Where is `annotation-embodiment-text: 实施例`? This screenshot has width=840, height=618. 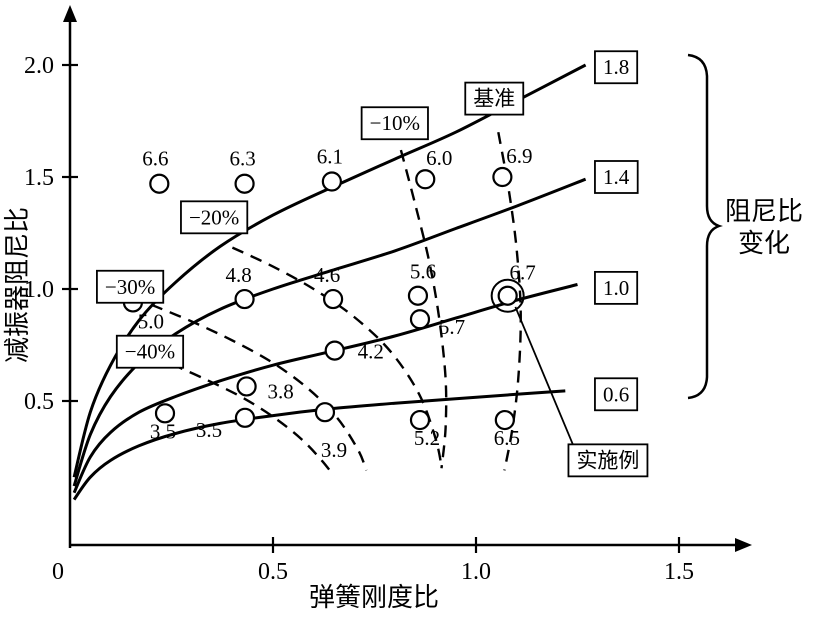
annotation-embodiment-text: 实施例 is located at coordinates (607, 460).